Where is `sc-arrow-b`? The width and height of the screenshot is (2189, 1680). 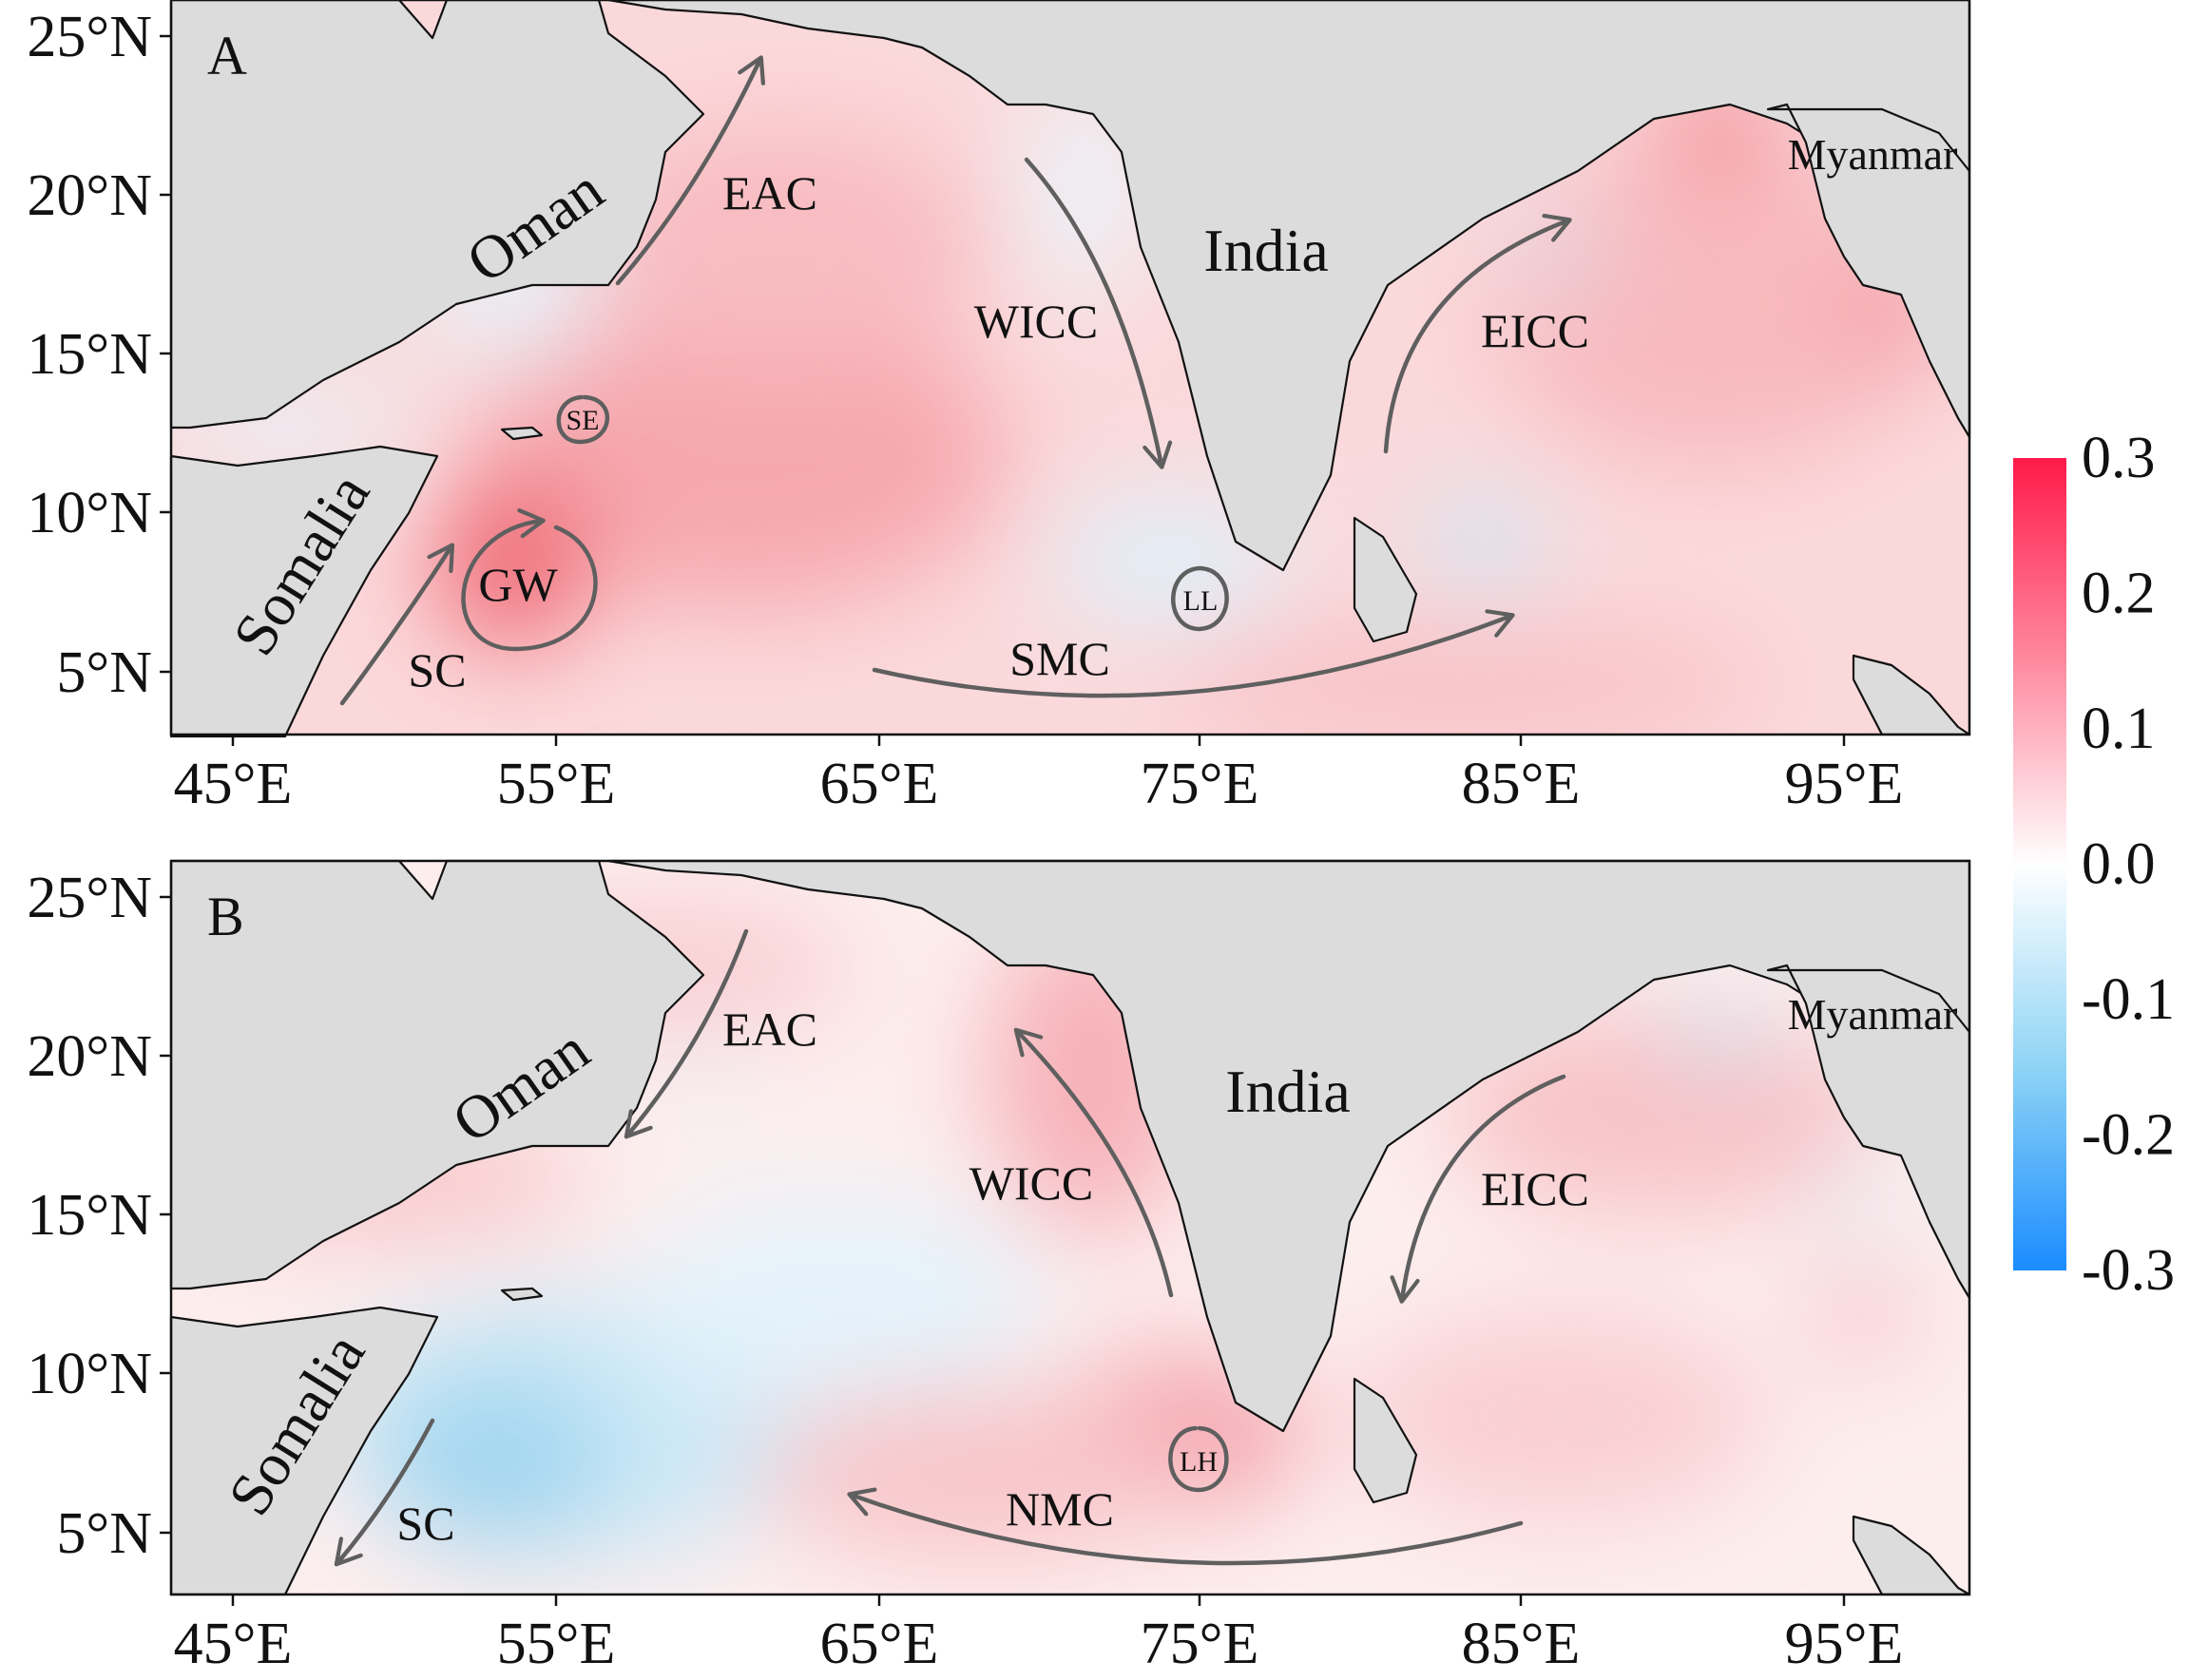
sc-arrow-b is located at coordinates (384, 1492).